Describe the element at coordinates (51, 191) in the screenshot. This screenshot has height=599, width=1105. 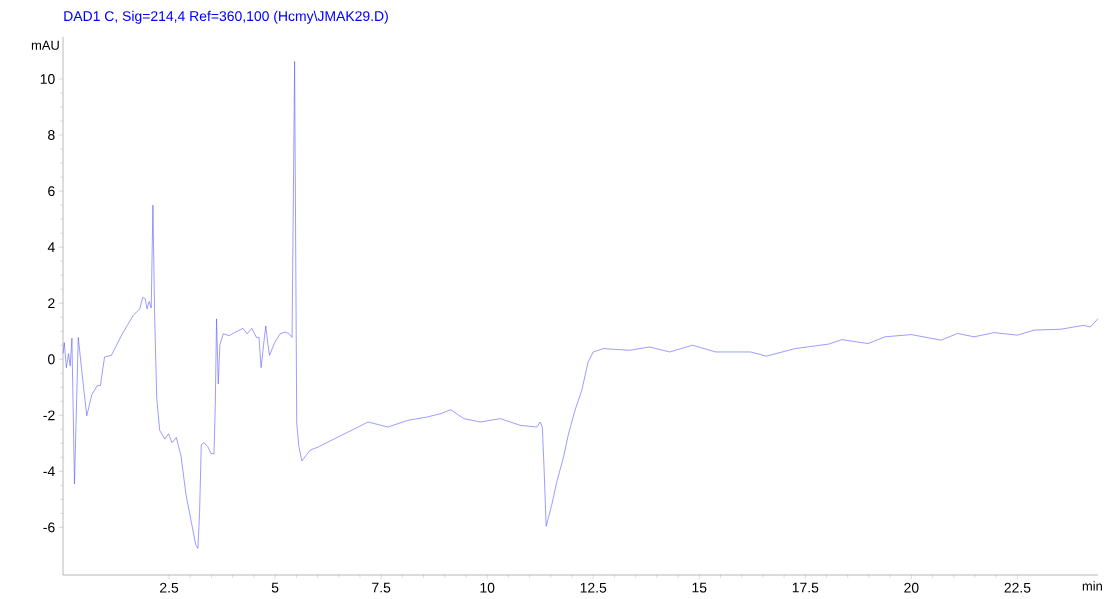
I see `y-tick-label: 6` at that location.